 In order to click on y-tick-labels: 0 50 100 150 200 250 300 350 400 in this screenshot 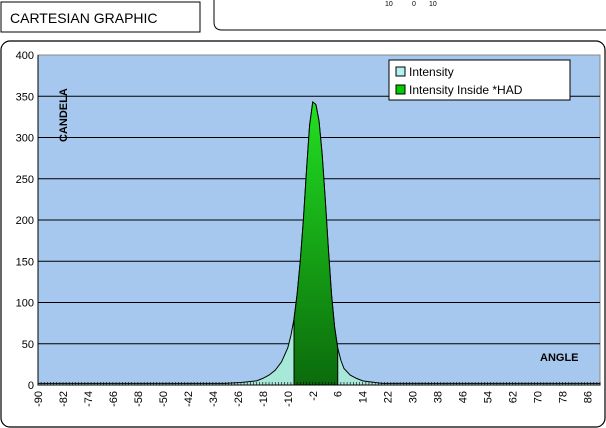, I will do `click(25, 221)`.